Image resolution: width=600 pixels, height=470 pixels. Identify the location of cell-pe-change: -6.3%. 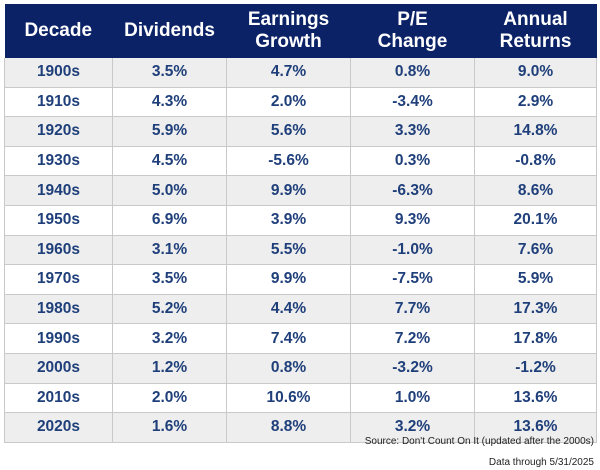
(412, 190).